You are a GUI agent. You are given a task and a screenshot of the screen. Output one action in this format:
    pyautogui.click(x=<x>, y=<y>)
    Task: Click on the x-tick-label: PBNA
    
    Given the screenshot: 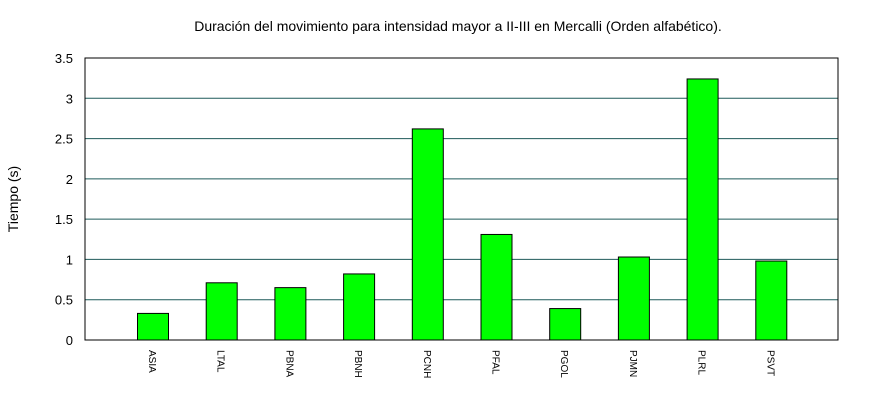 What is the action you would take?
    pyautogui.click(x=288, y=364)
    